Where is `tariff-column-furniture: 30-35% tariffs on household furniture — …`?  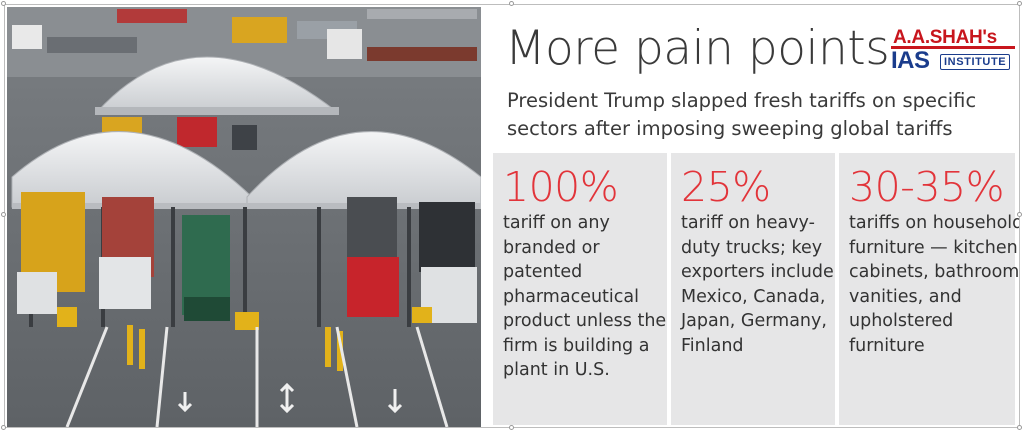
tariff-column-furniture: 30-35% tariffs on household furniture — … is located at coordinates (929, 289).